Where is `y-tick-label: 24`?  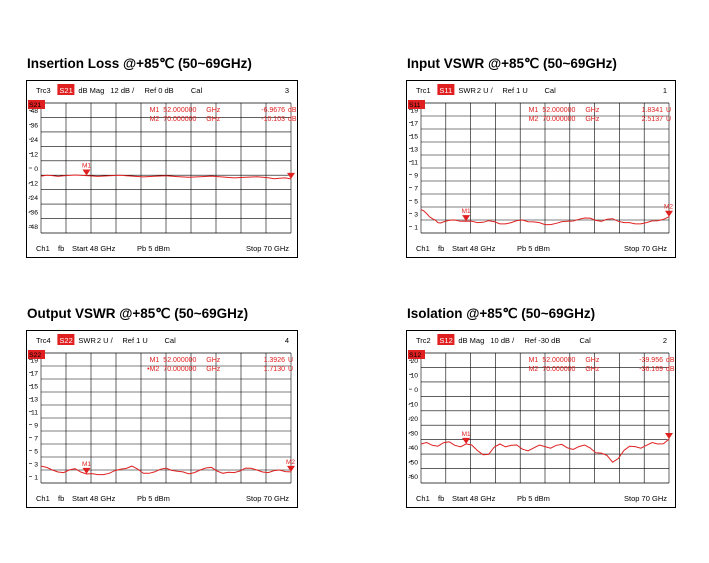
y-tick-label: 24 is located at coordinates (34, 140).